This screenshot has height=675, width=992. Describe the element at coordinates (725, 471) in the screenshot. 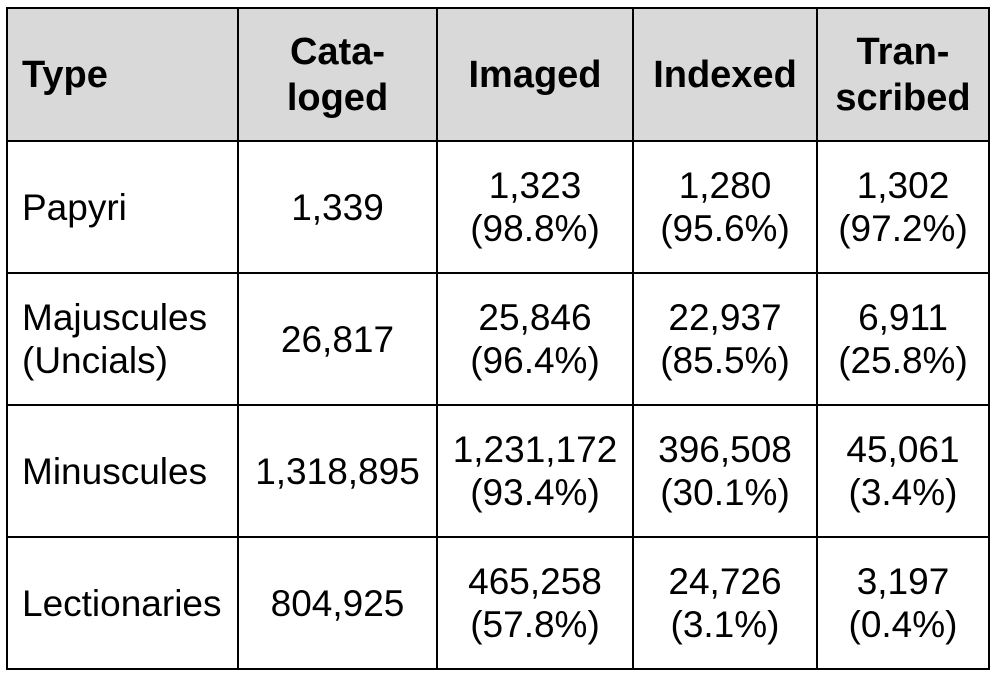

I see `indexed-cell: 396,508 (30.1%)` at that location.